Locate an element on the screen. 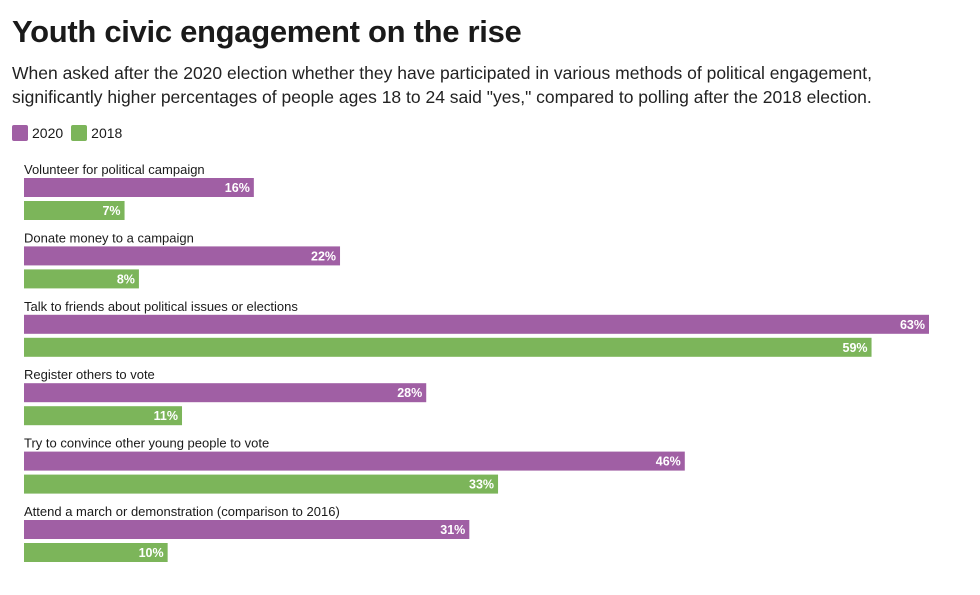 The height and width of the screenshot is (595, 980). value-label-2018-register-others-to-vote: 11% is located at coordinates (166, 416).